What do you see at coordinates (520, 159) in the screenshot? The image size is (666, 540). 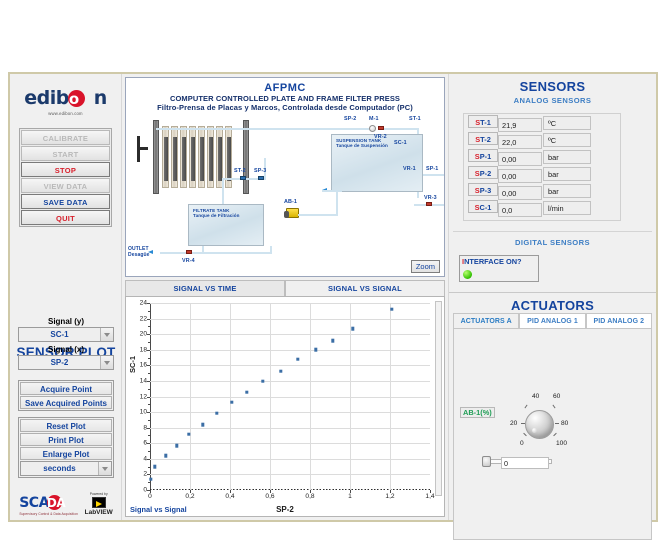 I see `sensor-value-sp-1: 0,00` at bounding box center [520, 159].